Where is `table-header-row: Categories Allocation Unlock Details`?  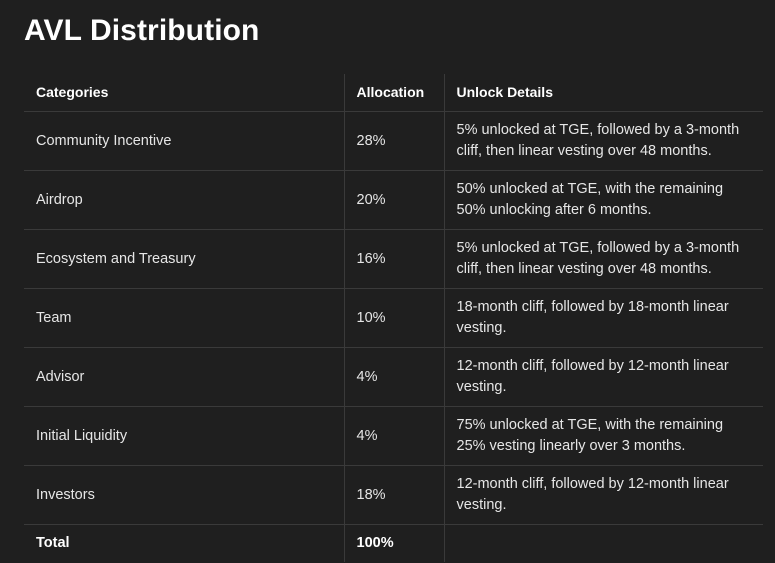 table-header-row: Categories Allocation Unlock Details is located at coordinates (393, 93).